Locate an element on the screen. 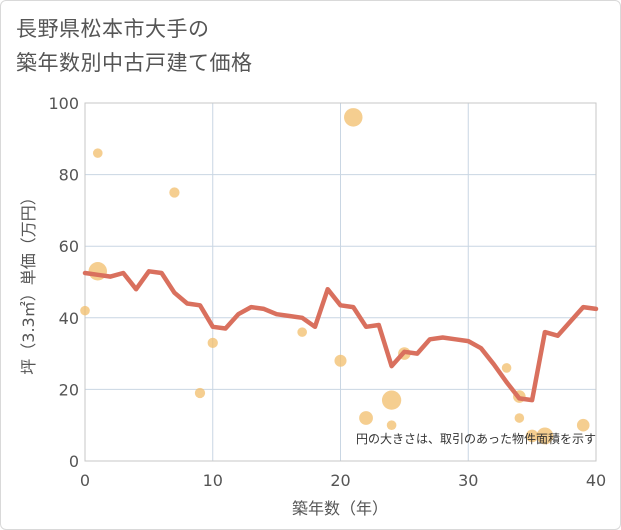  x-tick-label: 40 is located at coordinates (596, 480).